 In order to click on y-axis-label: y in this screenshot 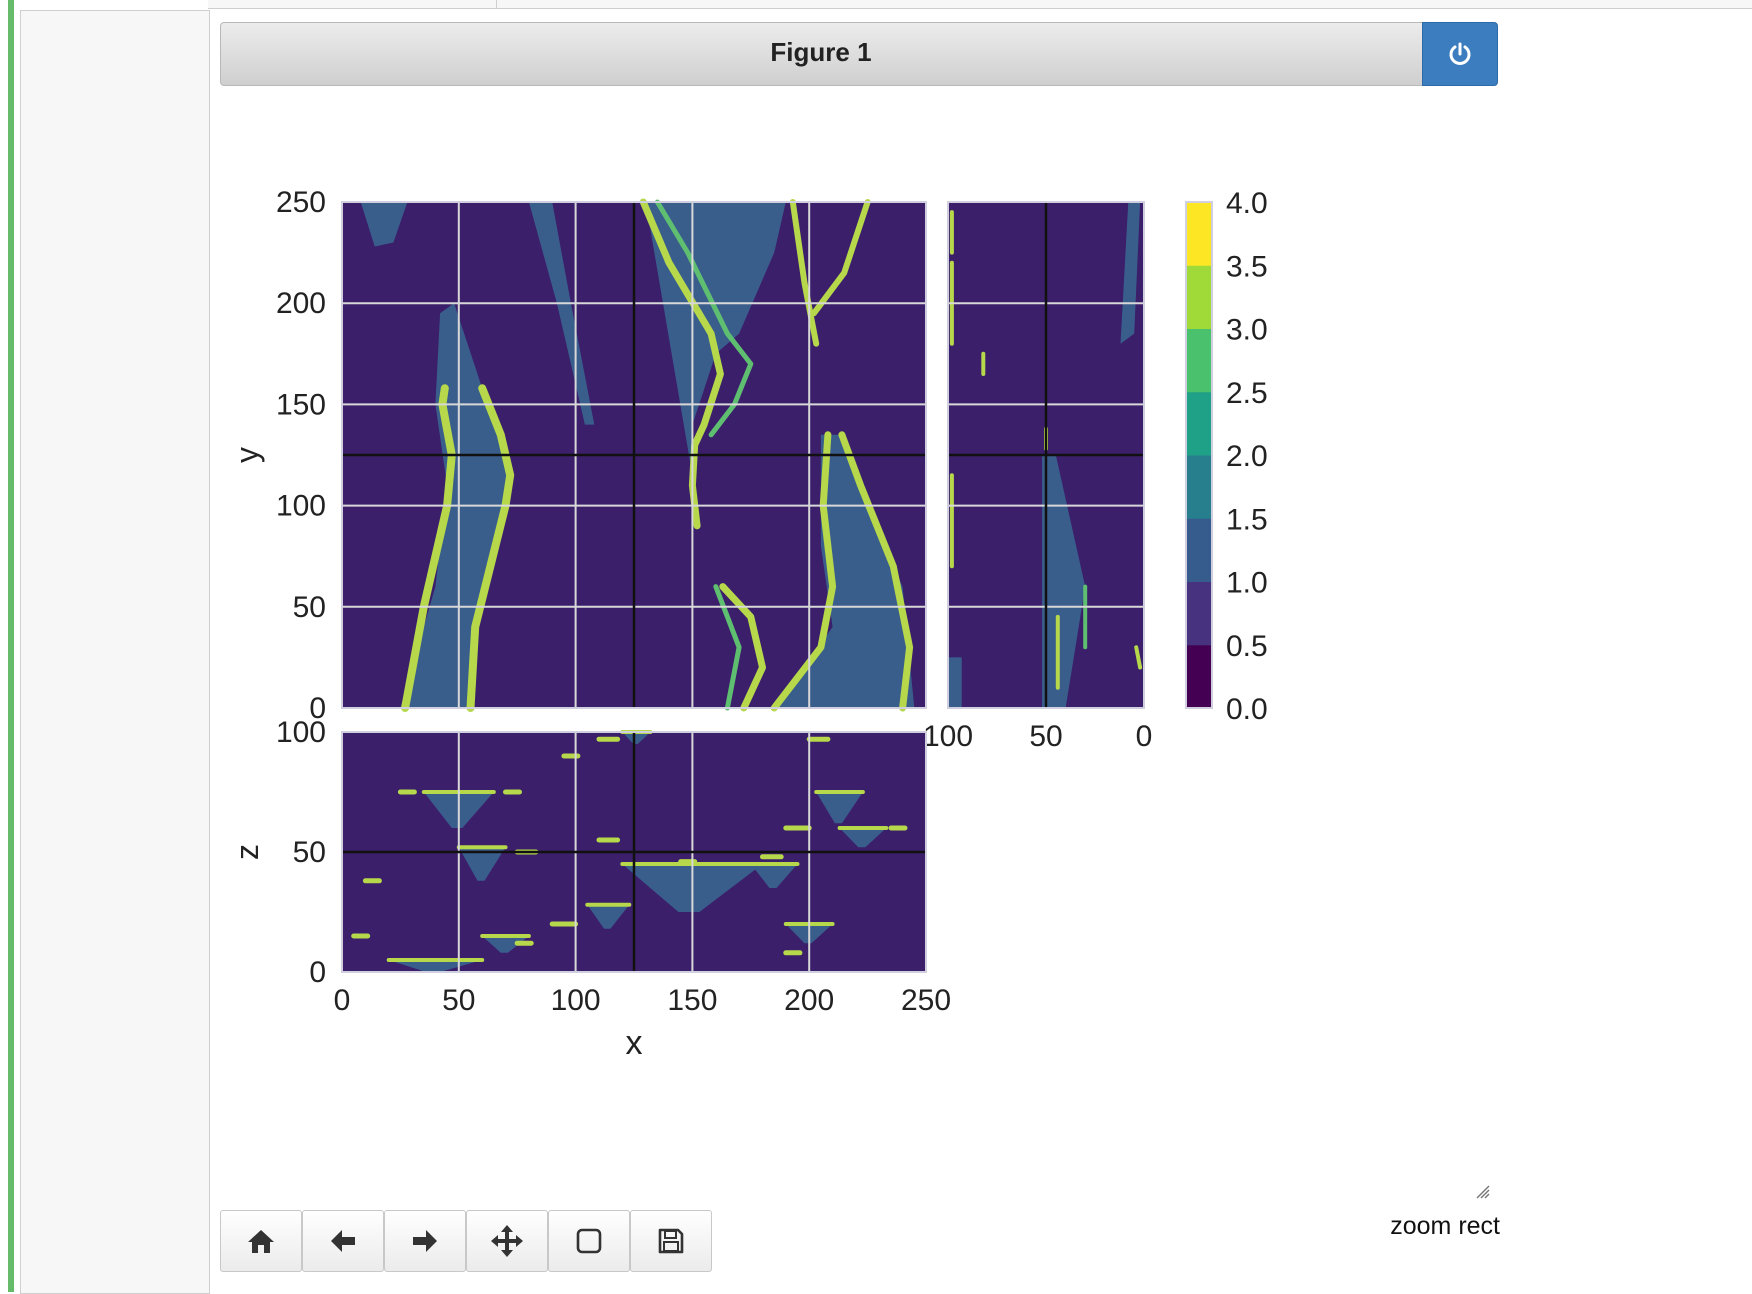, I will do `click(247, 455)`.